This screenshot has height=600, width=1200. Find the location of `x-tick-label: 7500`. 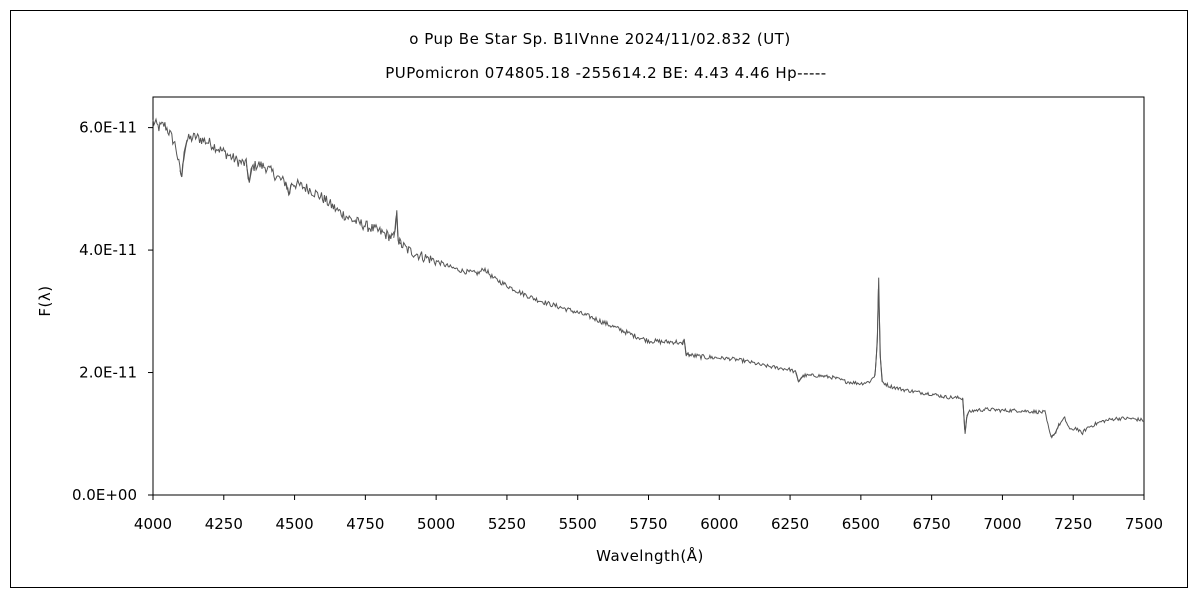

x-tick-label: 7500 is located at coordinates (1144, 524).